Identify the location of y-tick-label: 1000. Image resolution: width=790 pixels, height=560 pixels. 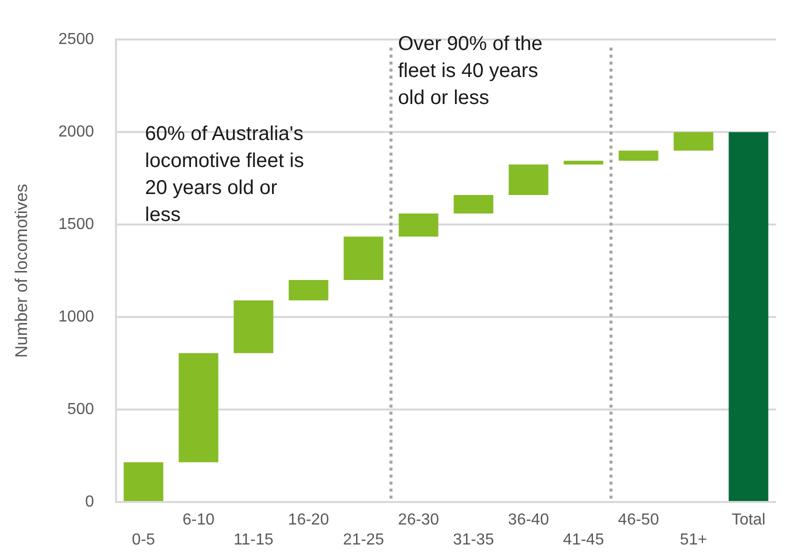
(76, 317).